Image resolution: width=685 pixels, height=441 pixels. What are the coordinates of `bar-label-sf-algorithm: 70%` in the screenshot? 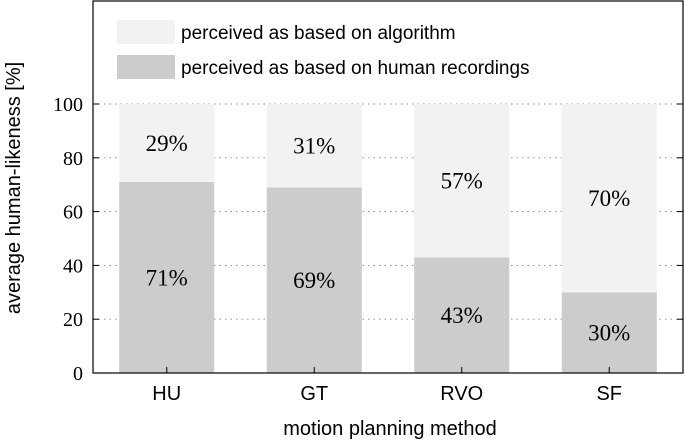 It's located at (609, 198).